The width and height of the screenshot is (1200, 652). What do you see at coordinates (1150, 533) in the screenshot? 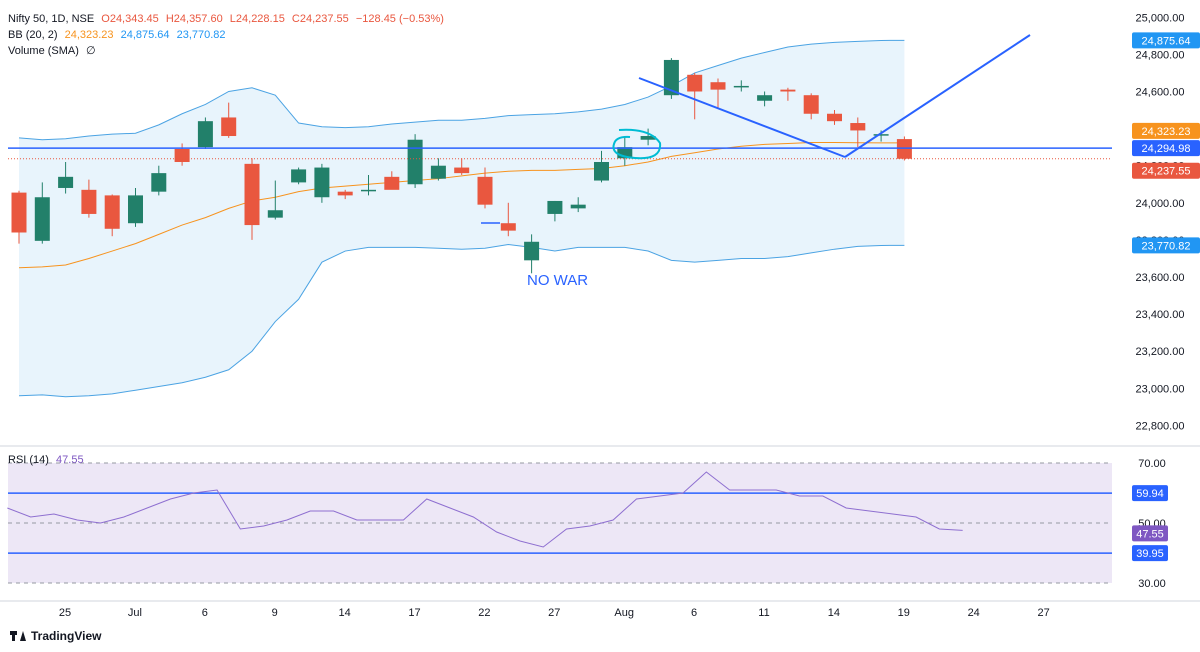
I see `rsi-last-label-bg` at bounding box center [1150, 533].